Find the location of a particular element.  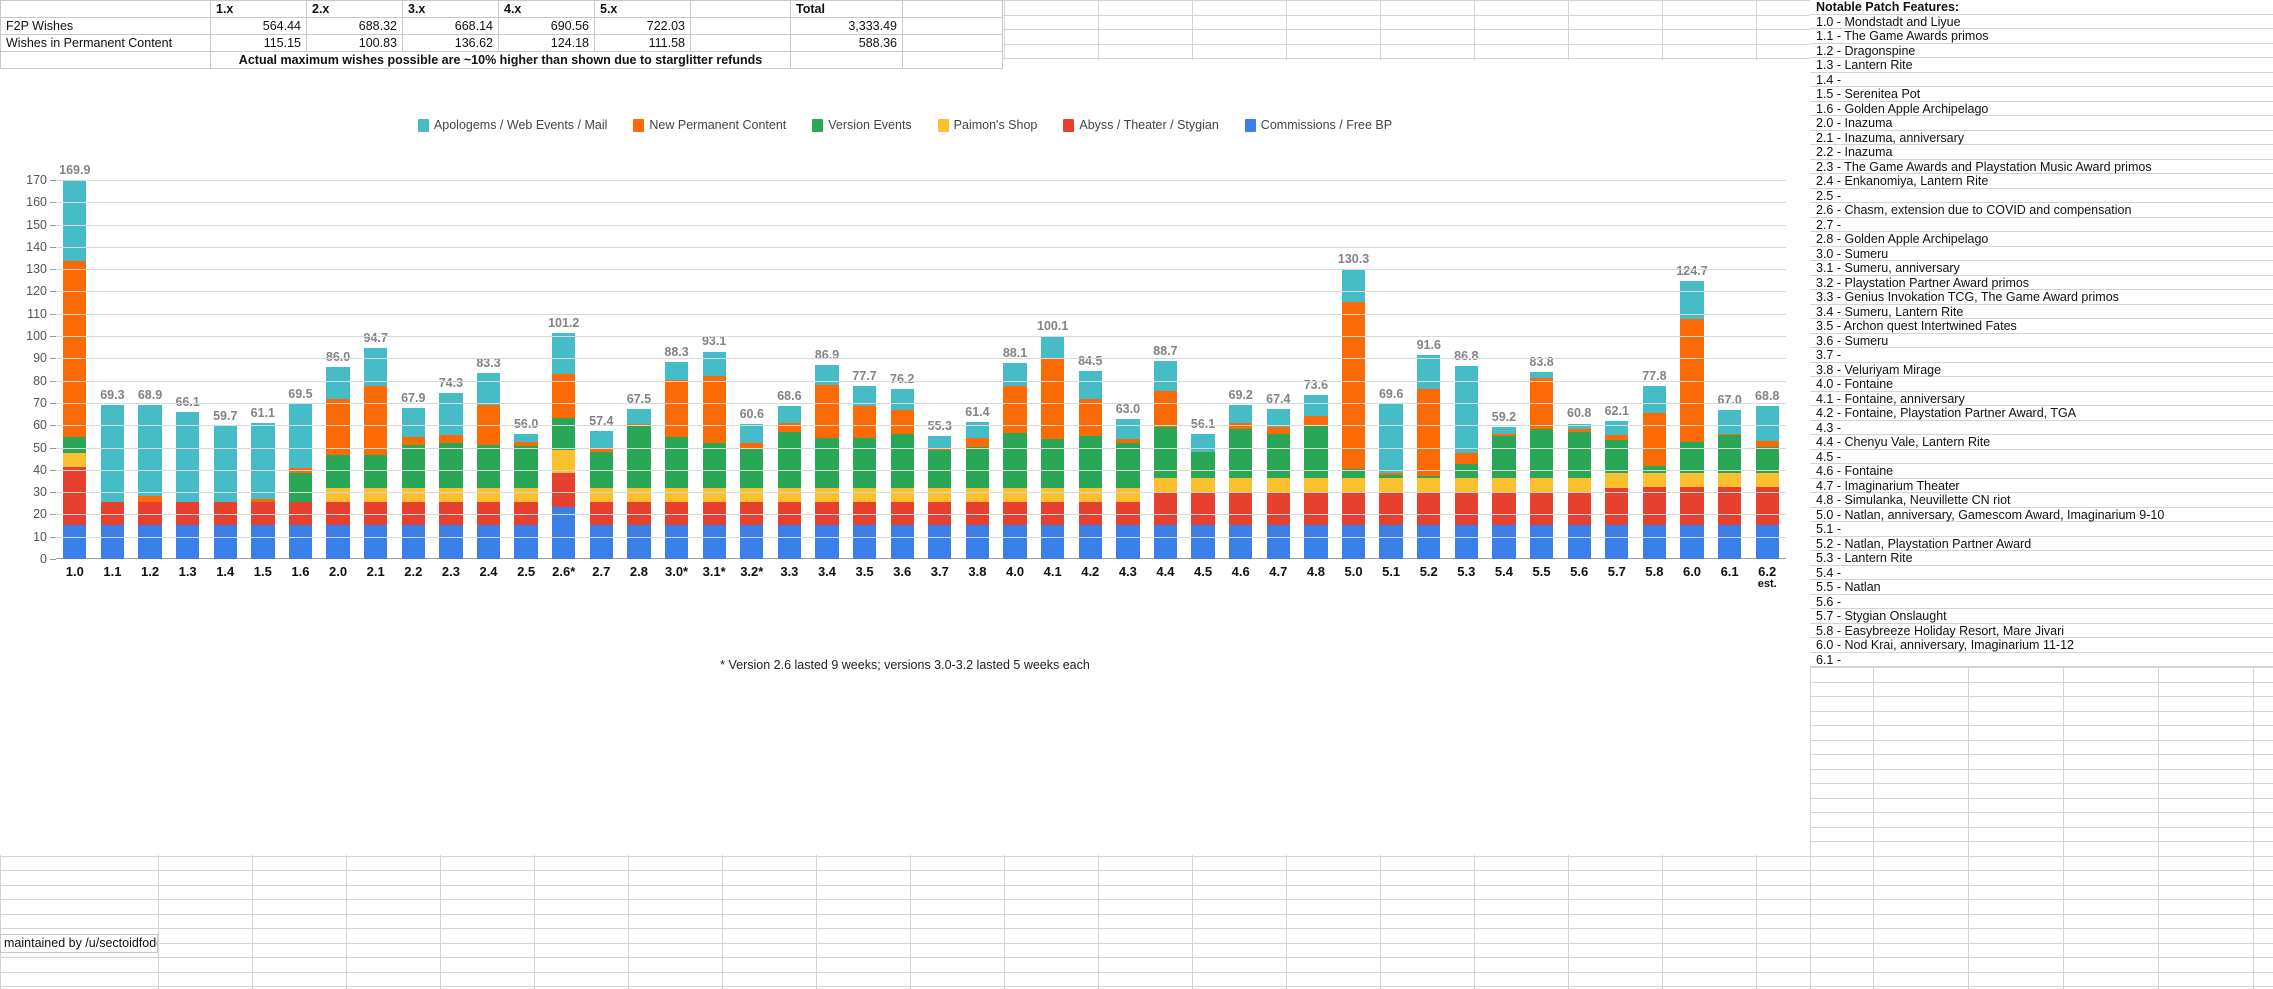

chart-bar: 68.8 is located at coordinates (1767, 474).